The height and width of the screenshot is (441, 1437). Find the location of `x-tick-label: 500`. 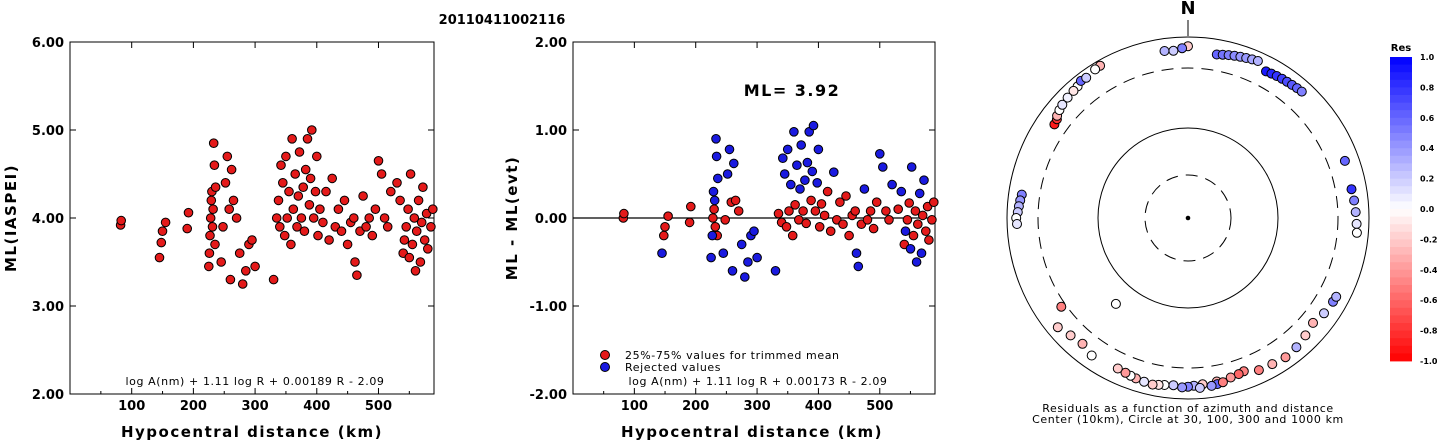

x-tick-label: 500 is located at coordinates (378, 406).